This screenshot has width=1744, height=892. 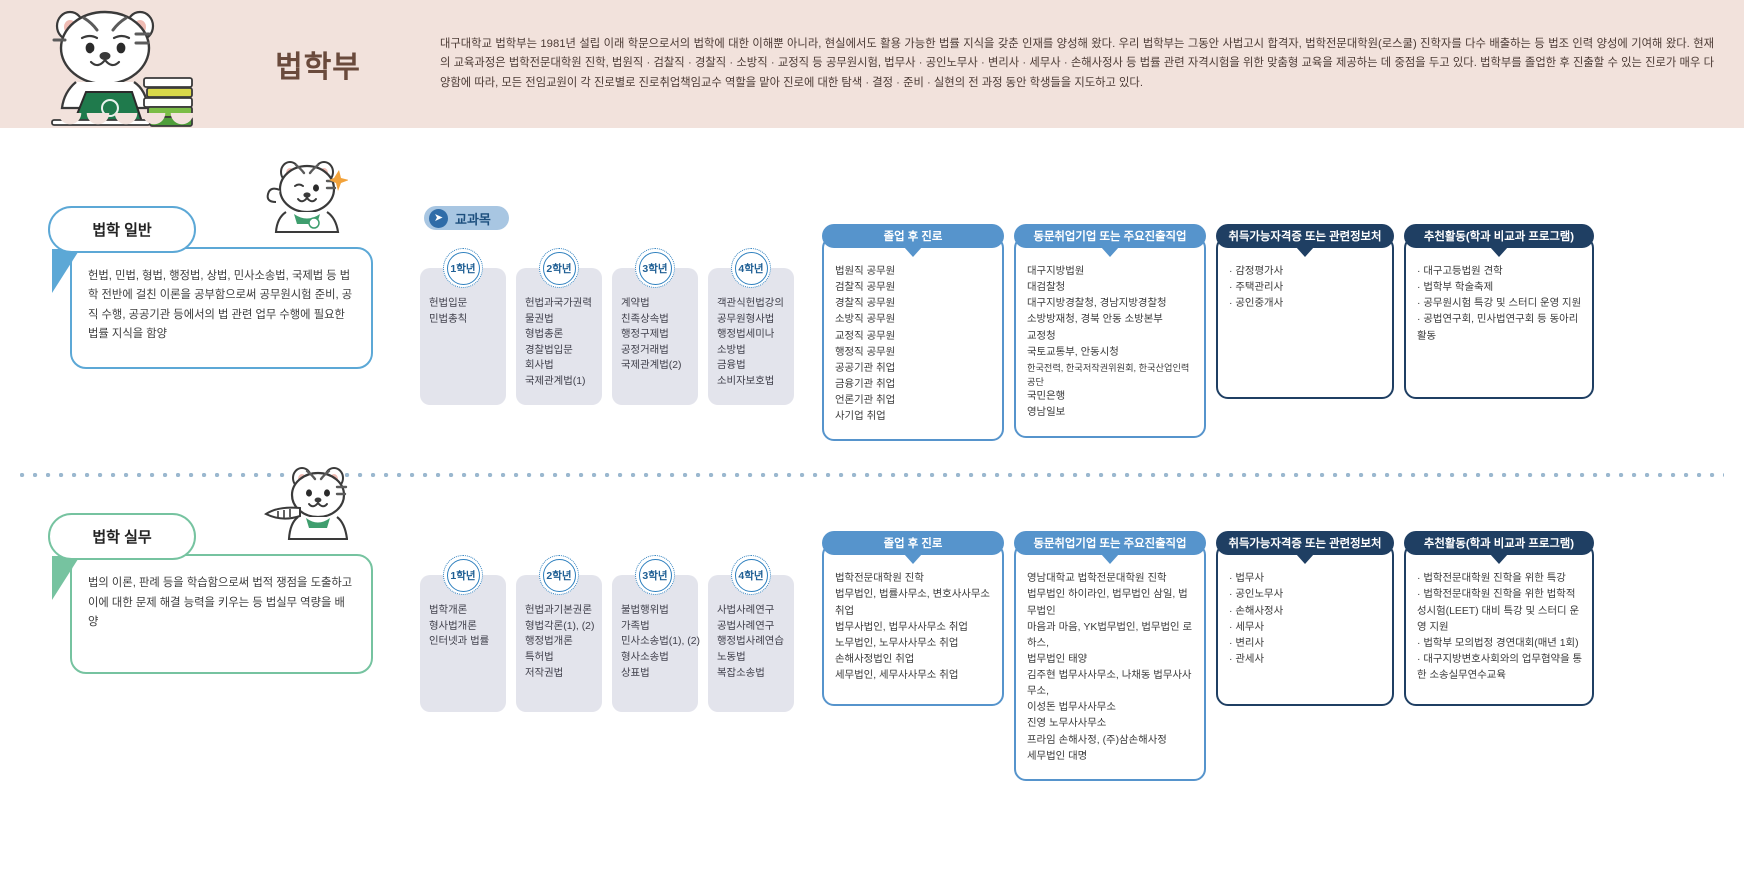 I want to click on speech-tail, so click(x=66, y=578).